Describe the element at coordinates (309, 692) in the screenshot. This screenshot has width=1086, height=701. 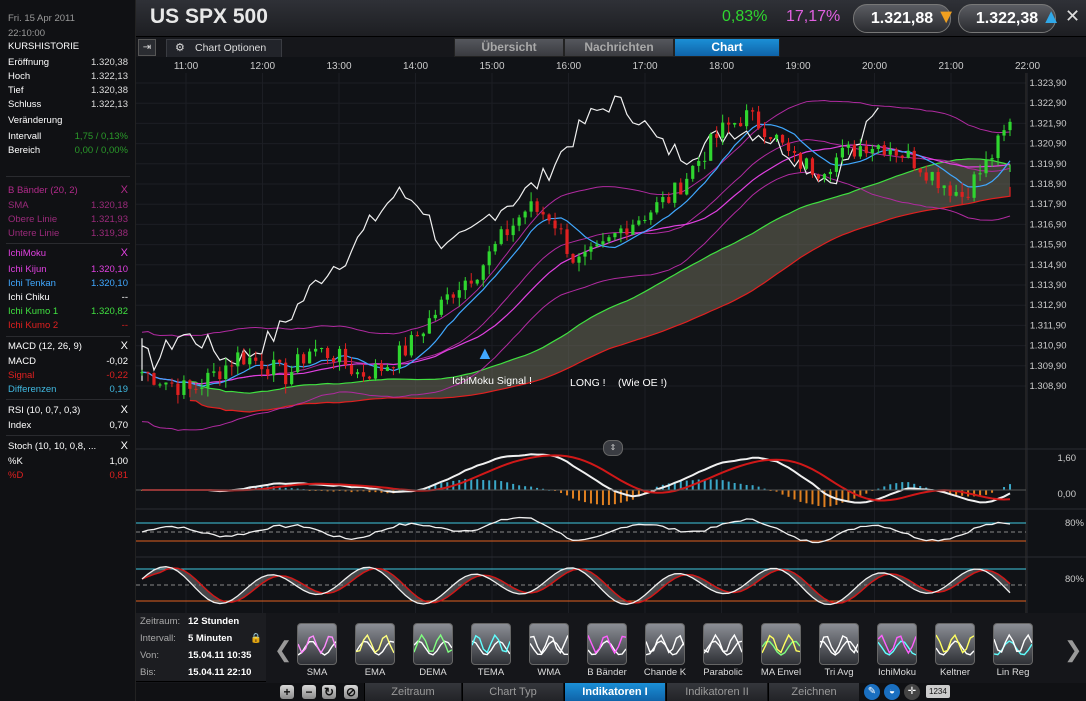
I see `zoom-out-button: −` at that location.